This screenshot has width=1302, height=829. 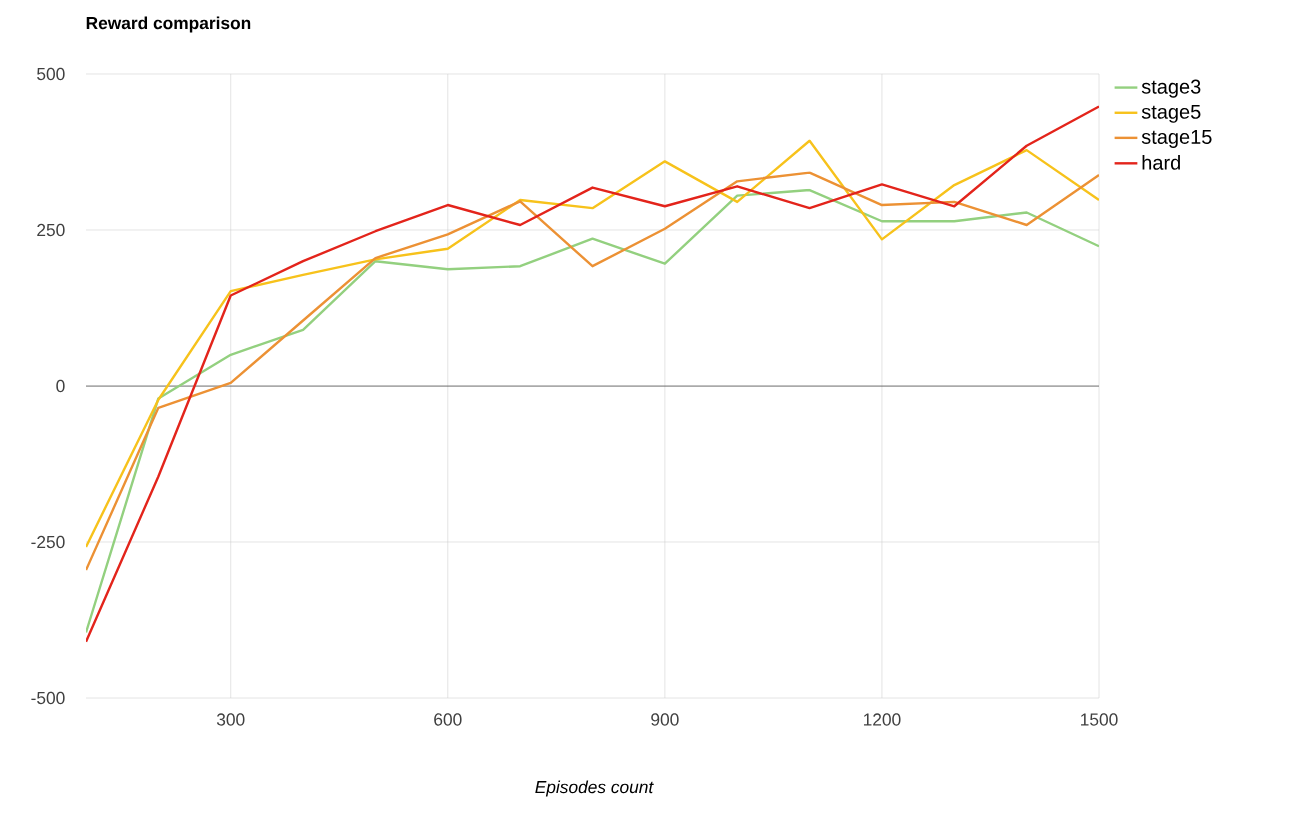 I want to click on y-tick-label: 0, so click(x=60, y=386).